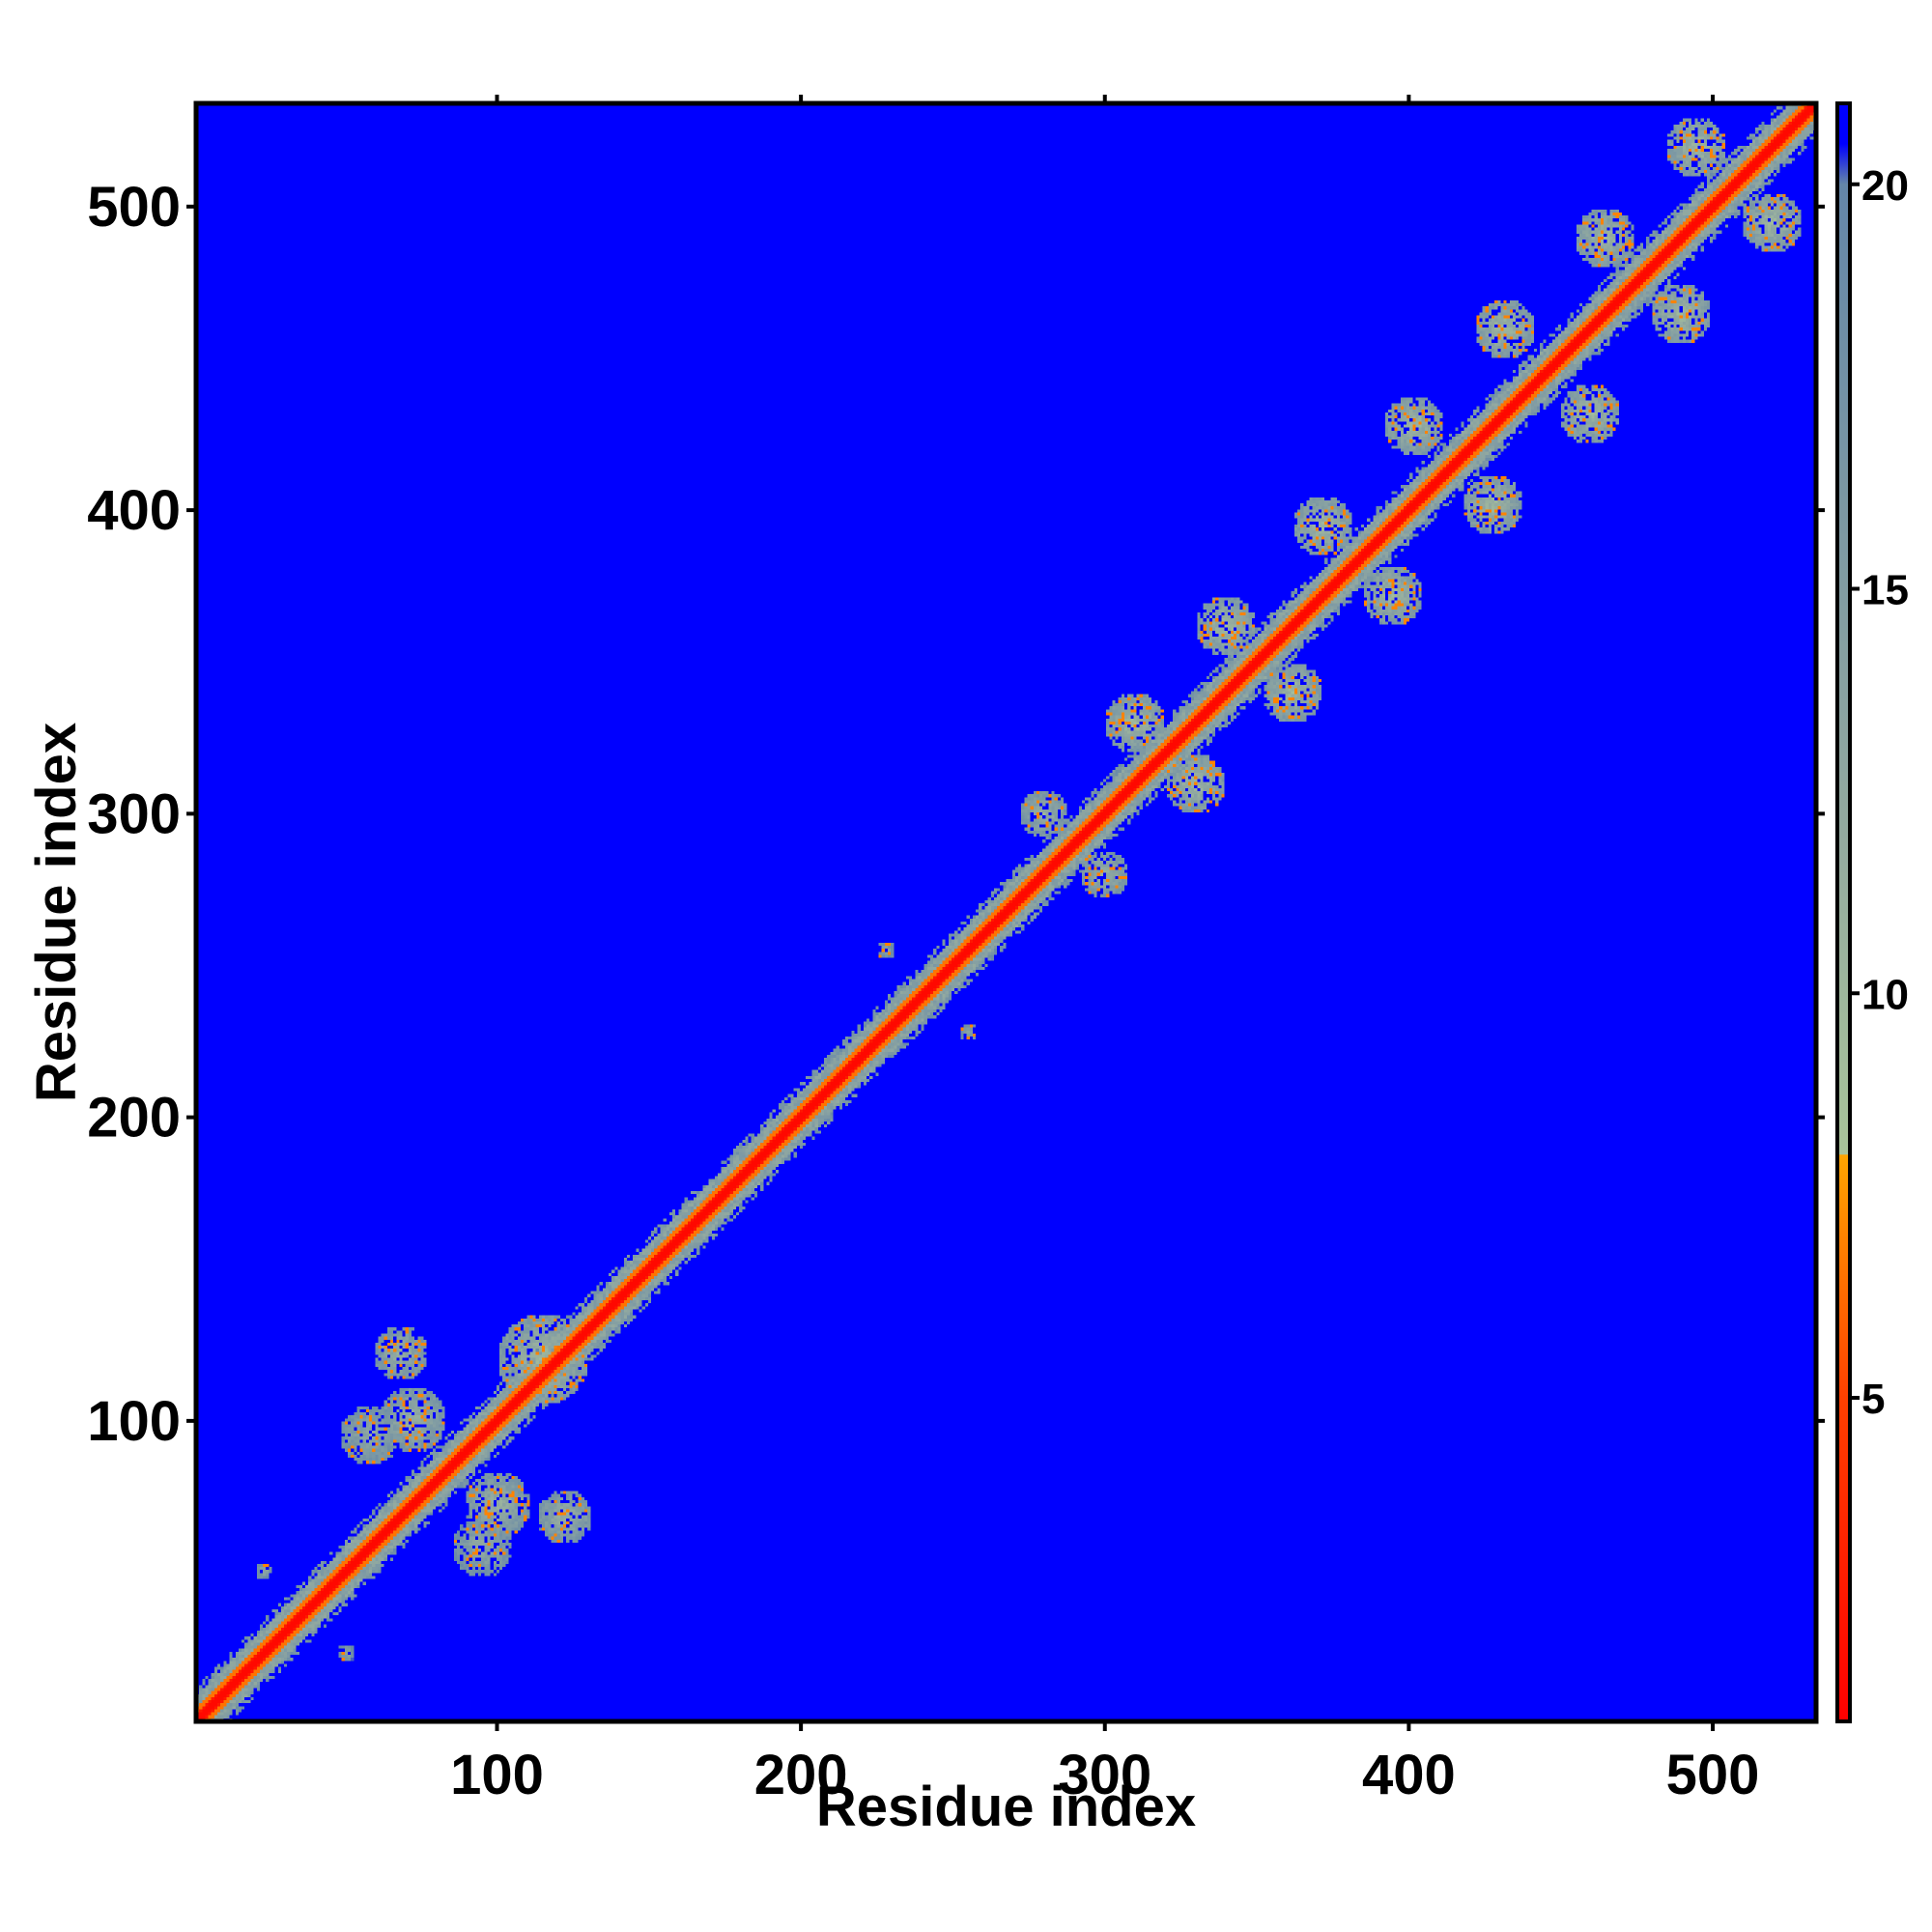  What do you see at coordinates (134, 1421) in the screenshot?
I see `y-tick-label: 100` at bounding box center [134, 1421].